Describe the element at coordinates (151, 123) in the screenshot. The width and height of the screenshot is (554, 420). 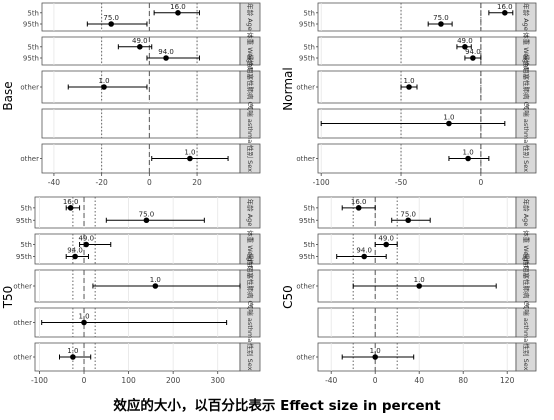
I see `facet-asthma: 气喘 asthma` at that location.